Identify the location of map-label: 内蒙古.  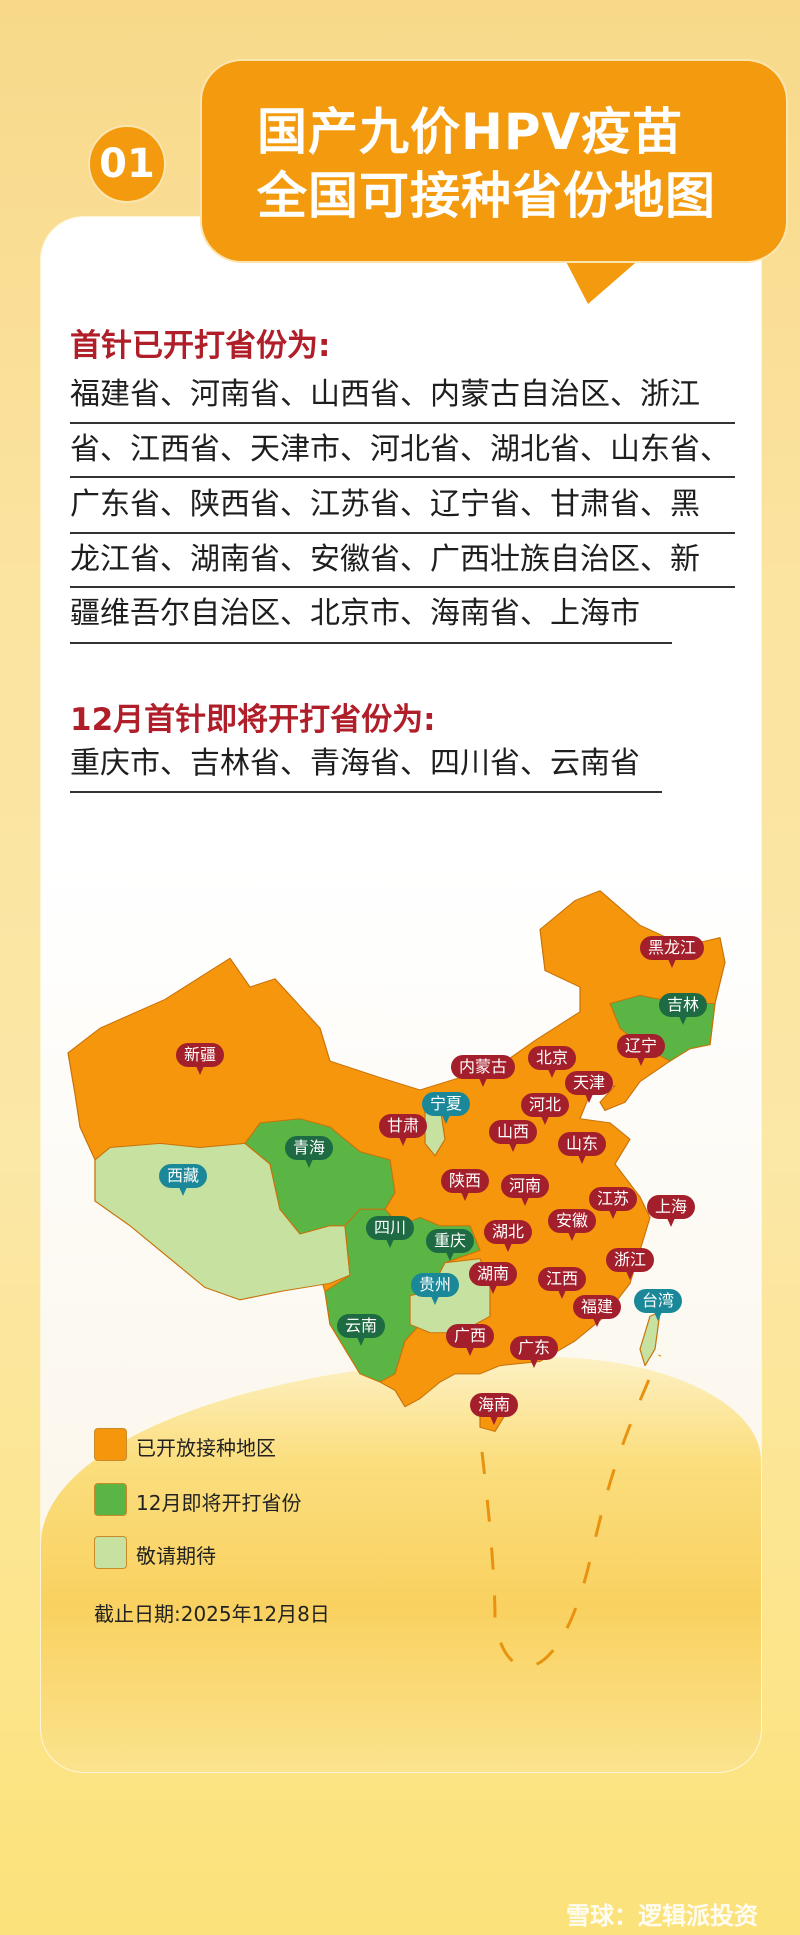
(483, 1071).